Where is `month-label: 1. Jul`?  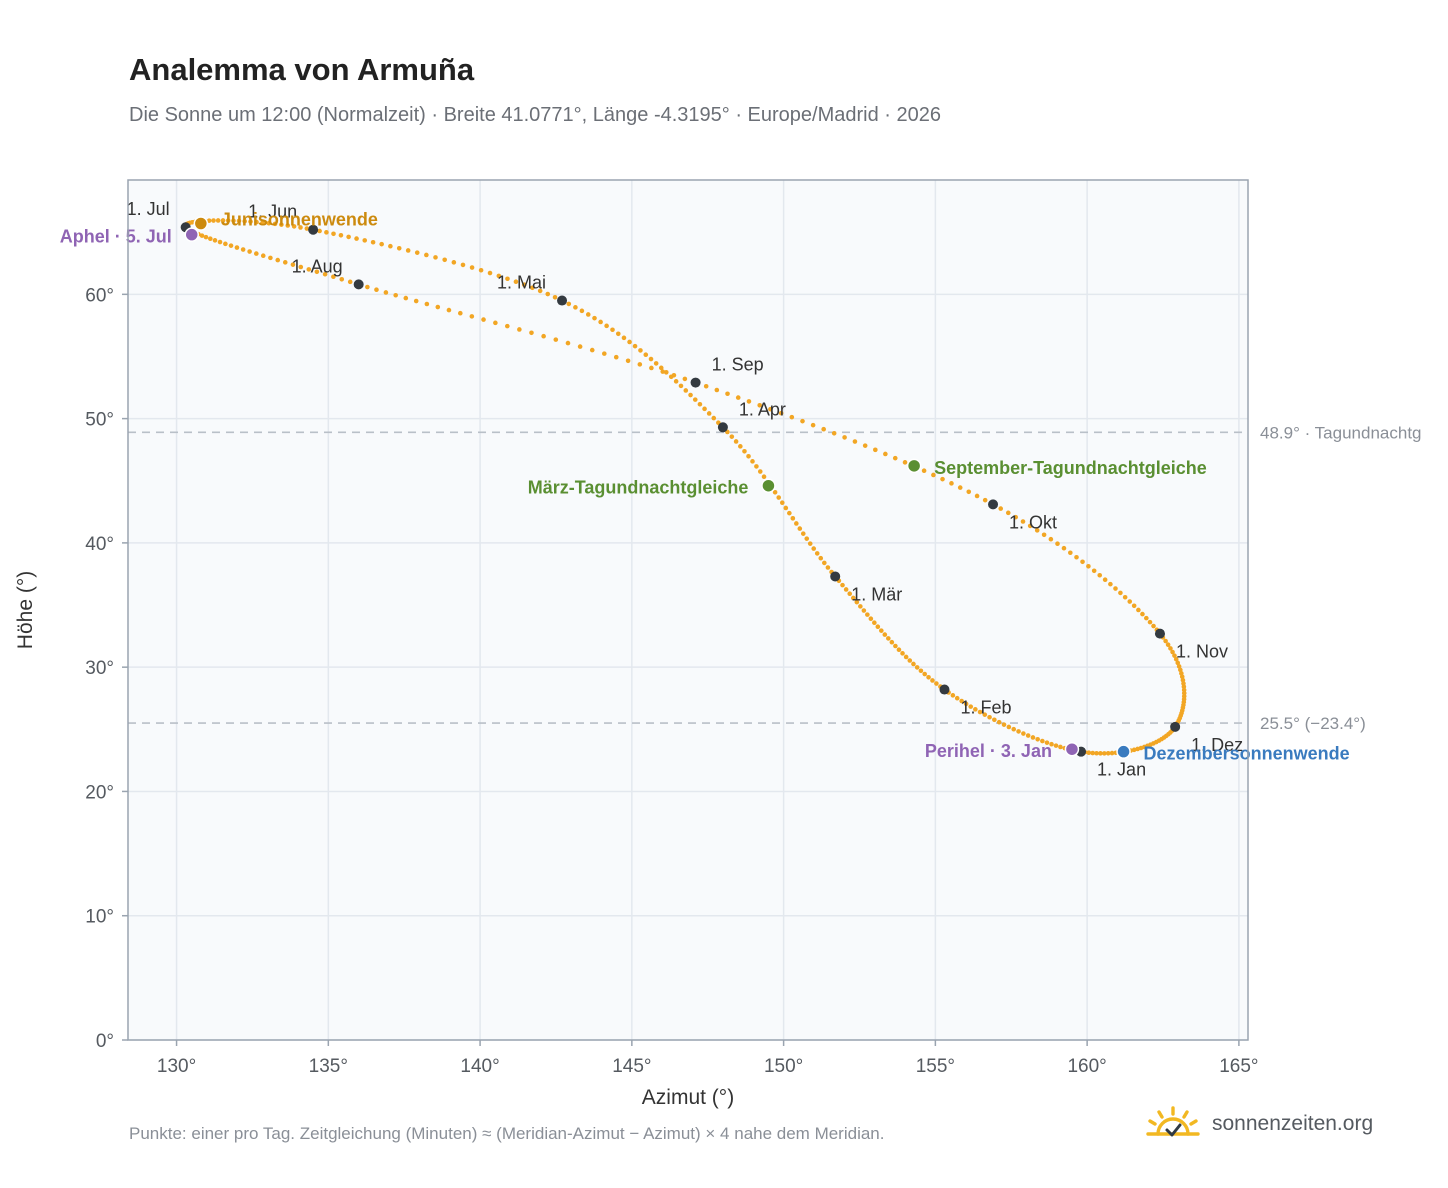
month-label: 1. Jul is located at coordinates (148, 209).